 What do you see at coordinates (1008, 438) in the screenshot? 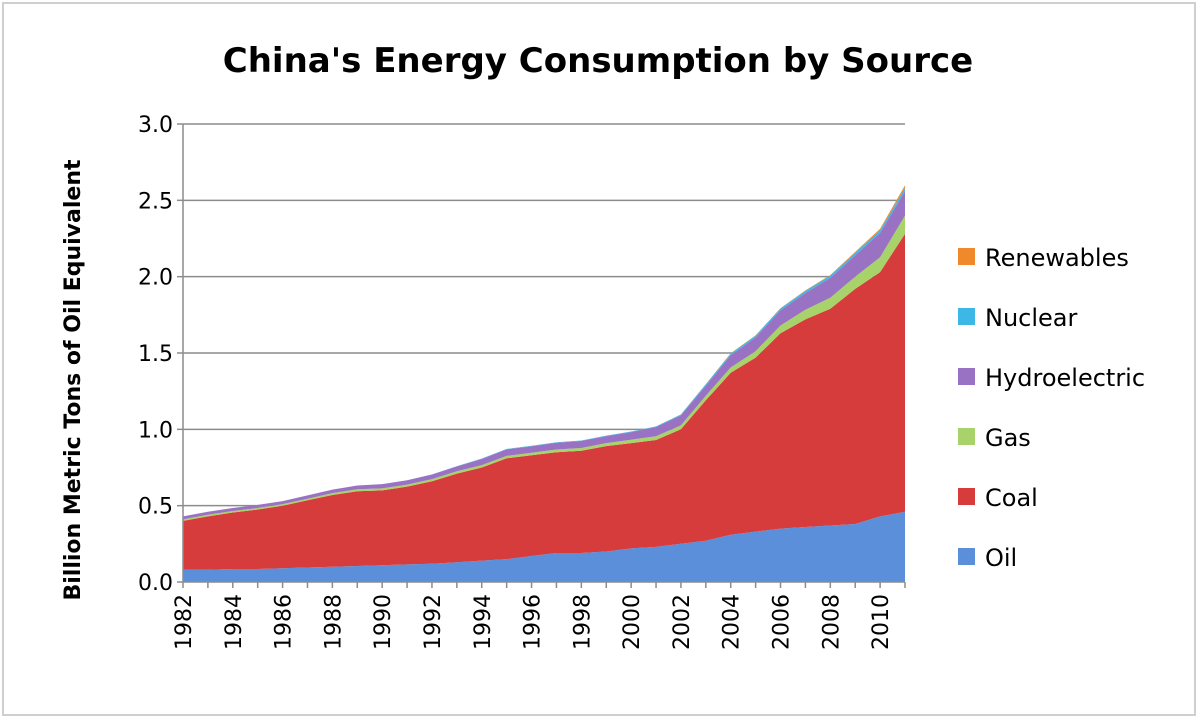
I see `legend-label-gas: Gas` at bounding box center [1008, 438].